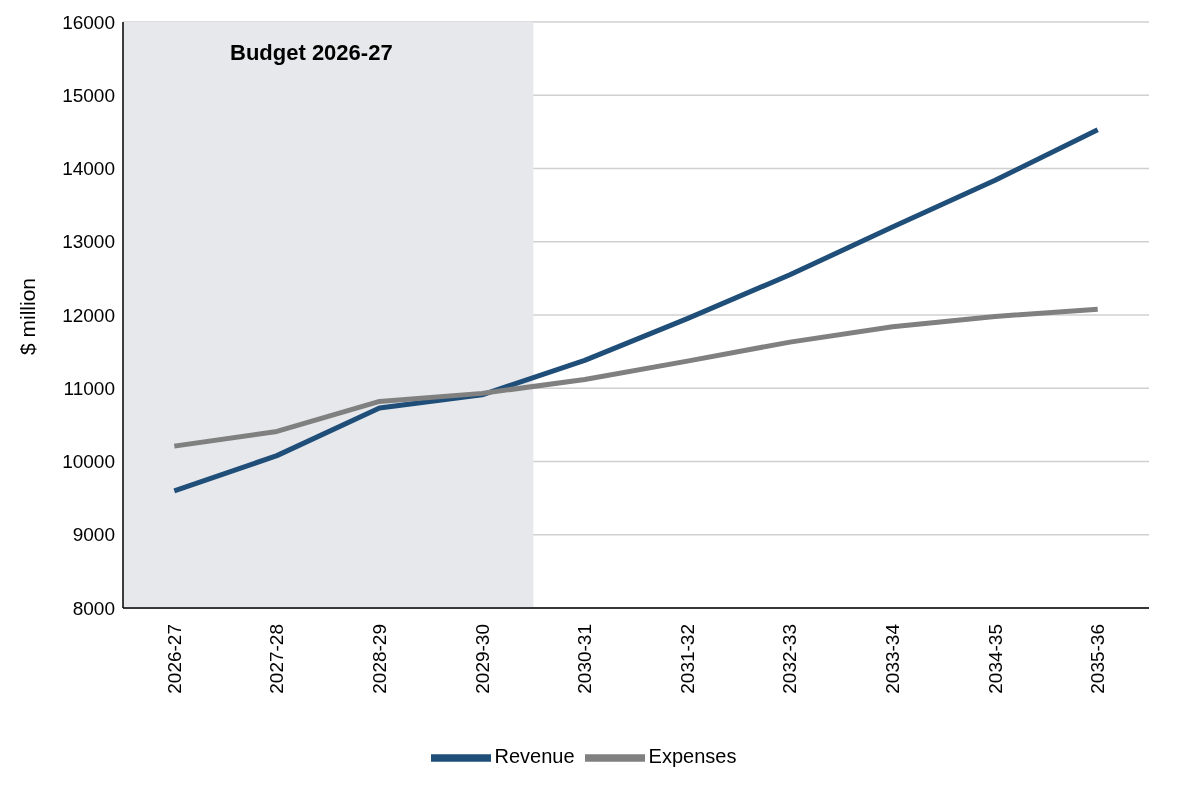  What do you see at coordinates (88, 242) in the screenshot?
I see `y-tick-label: 13000` at bounding box center [88, 242].